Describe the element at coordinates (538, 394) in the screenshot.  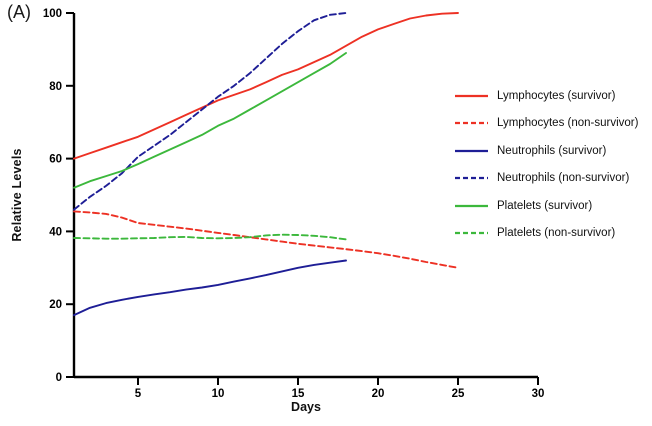
I see `svg-text: 30` at that location.